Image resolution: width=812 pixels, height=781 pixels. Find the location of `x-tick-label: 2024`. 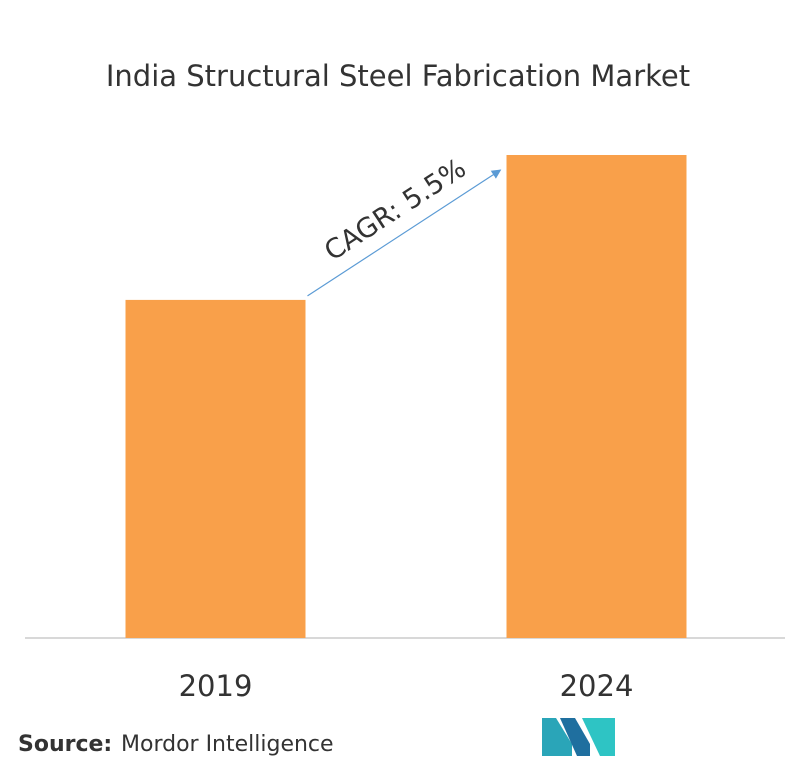

x-tick-label: 2024 is located at coordinates (597, 686).